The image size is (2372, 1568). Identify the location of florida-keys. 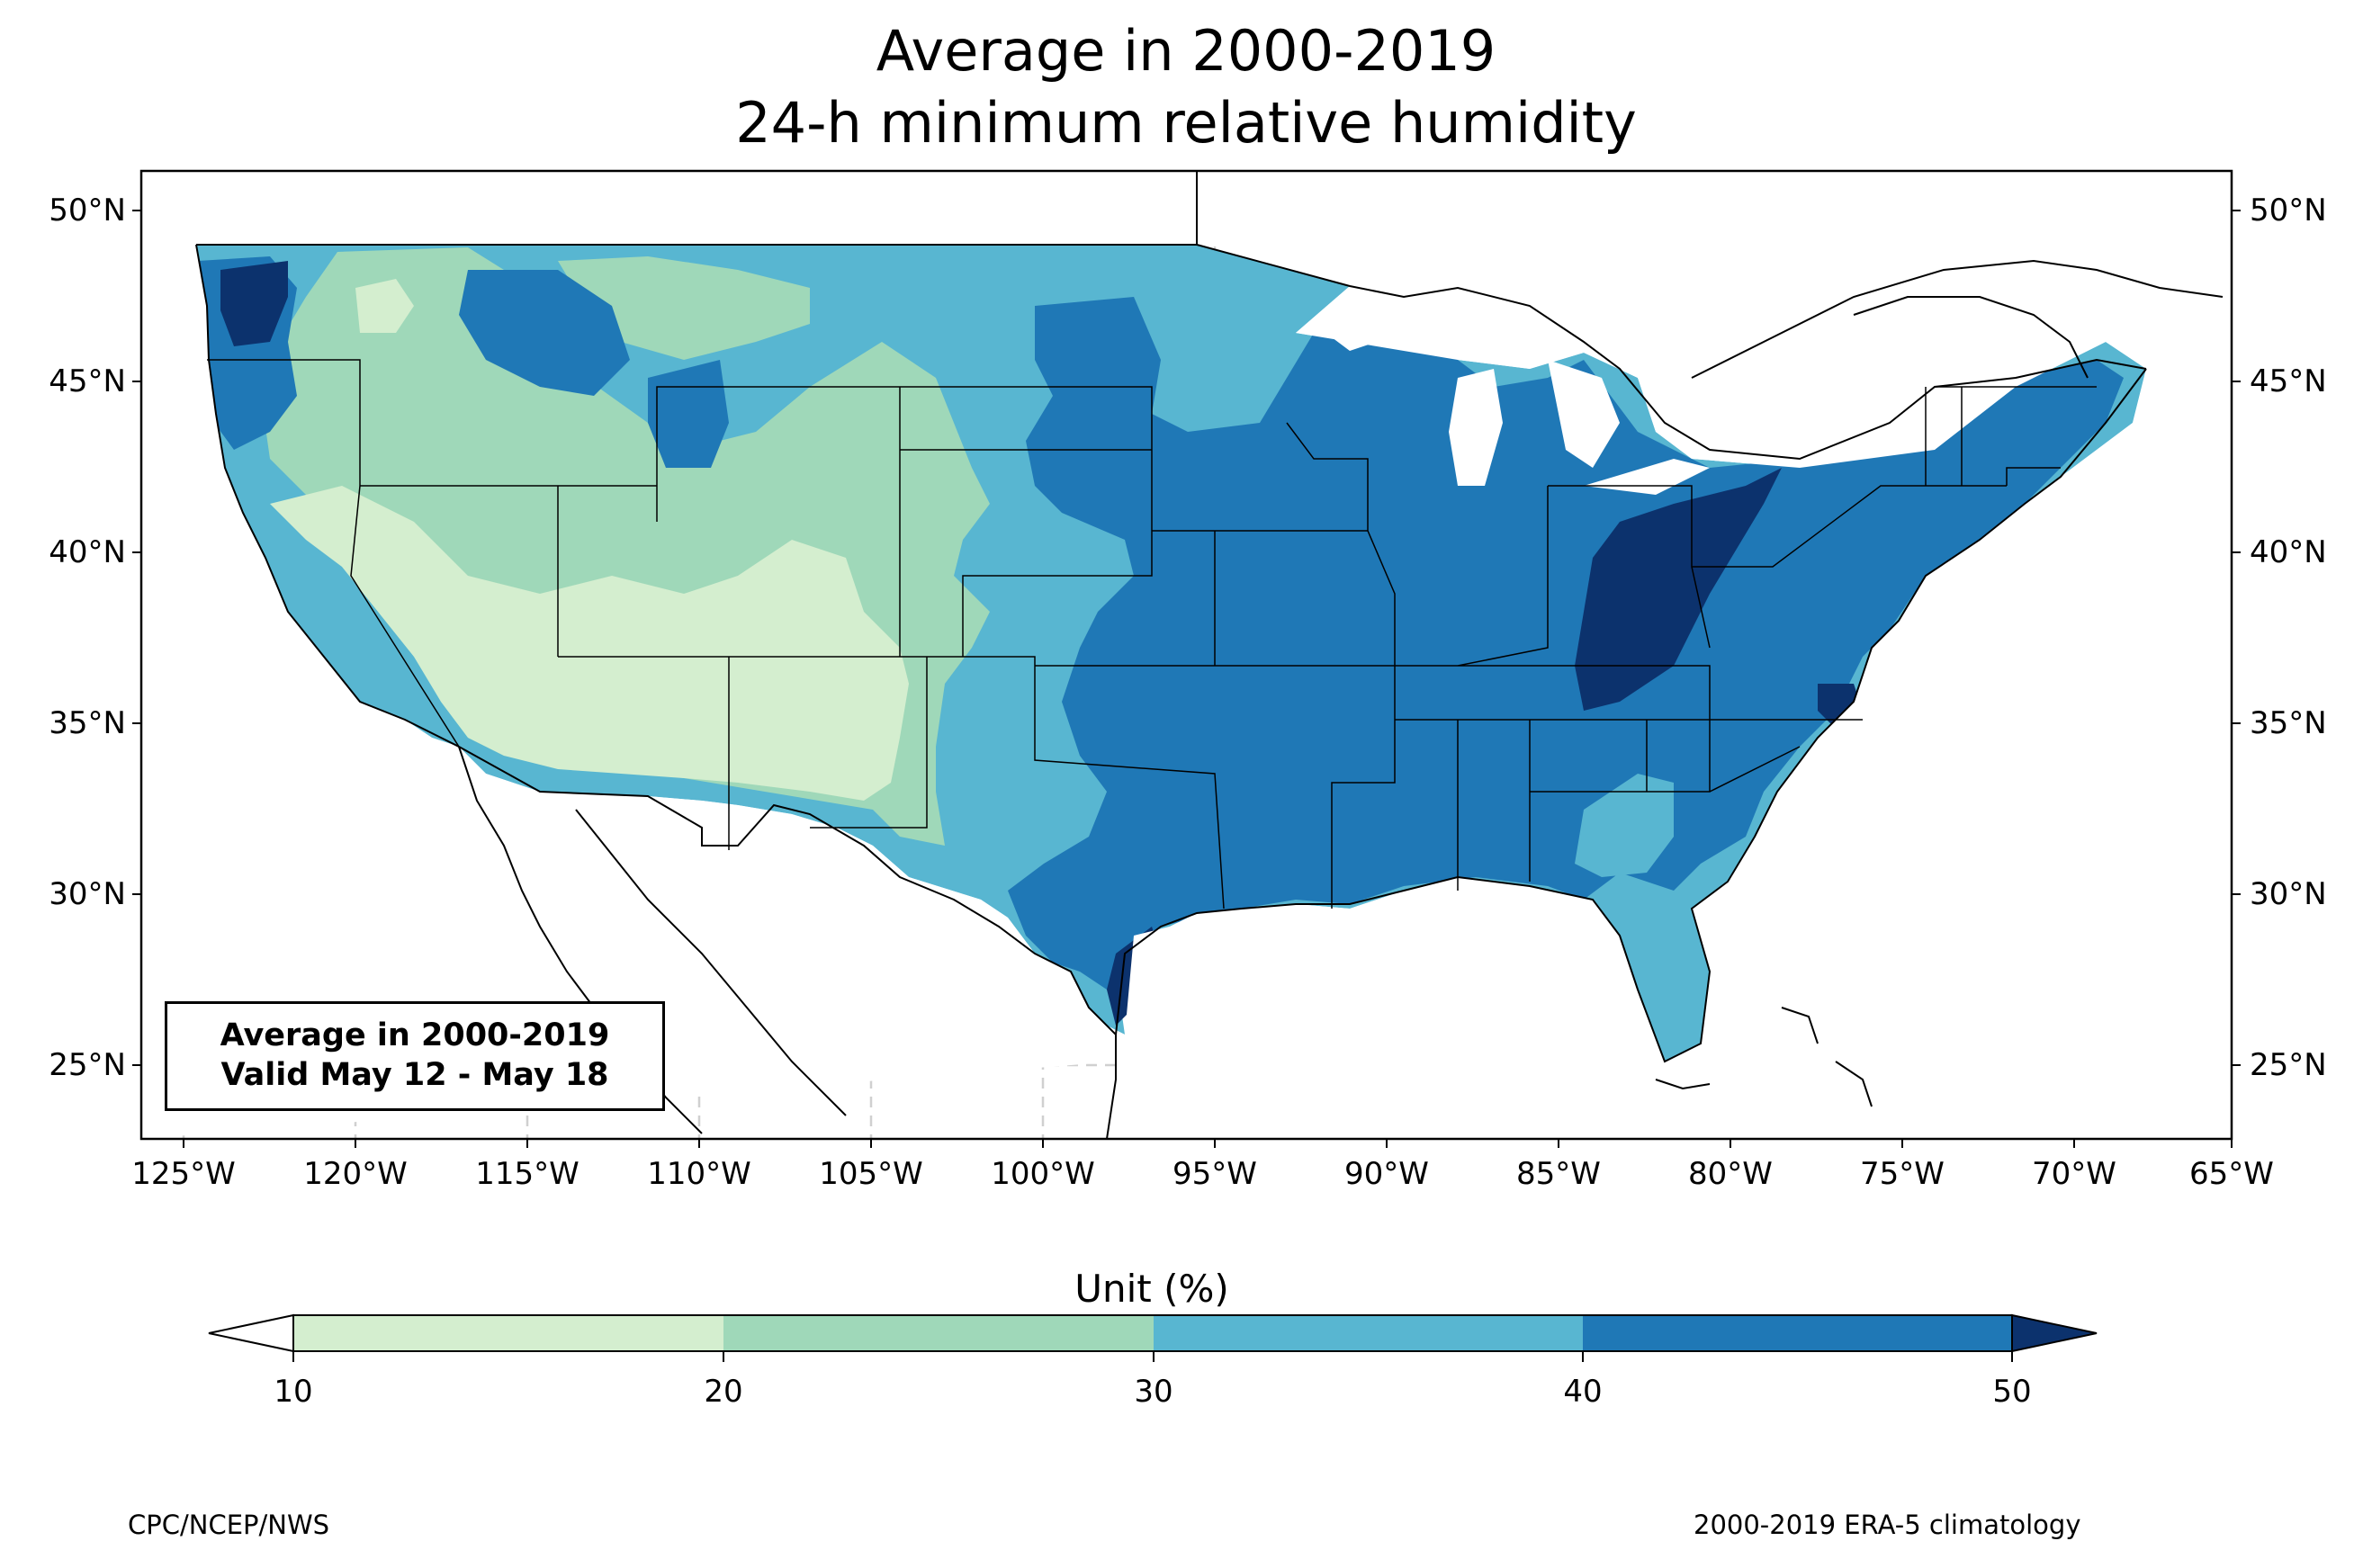
(1764, 1057).